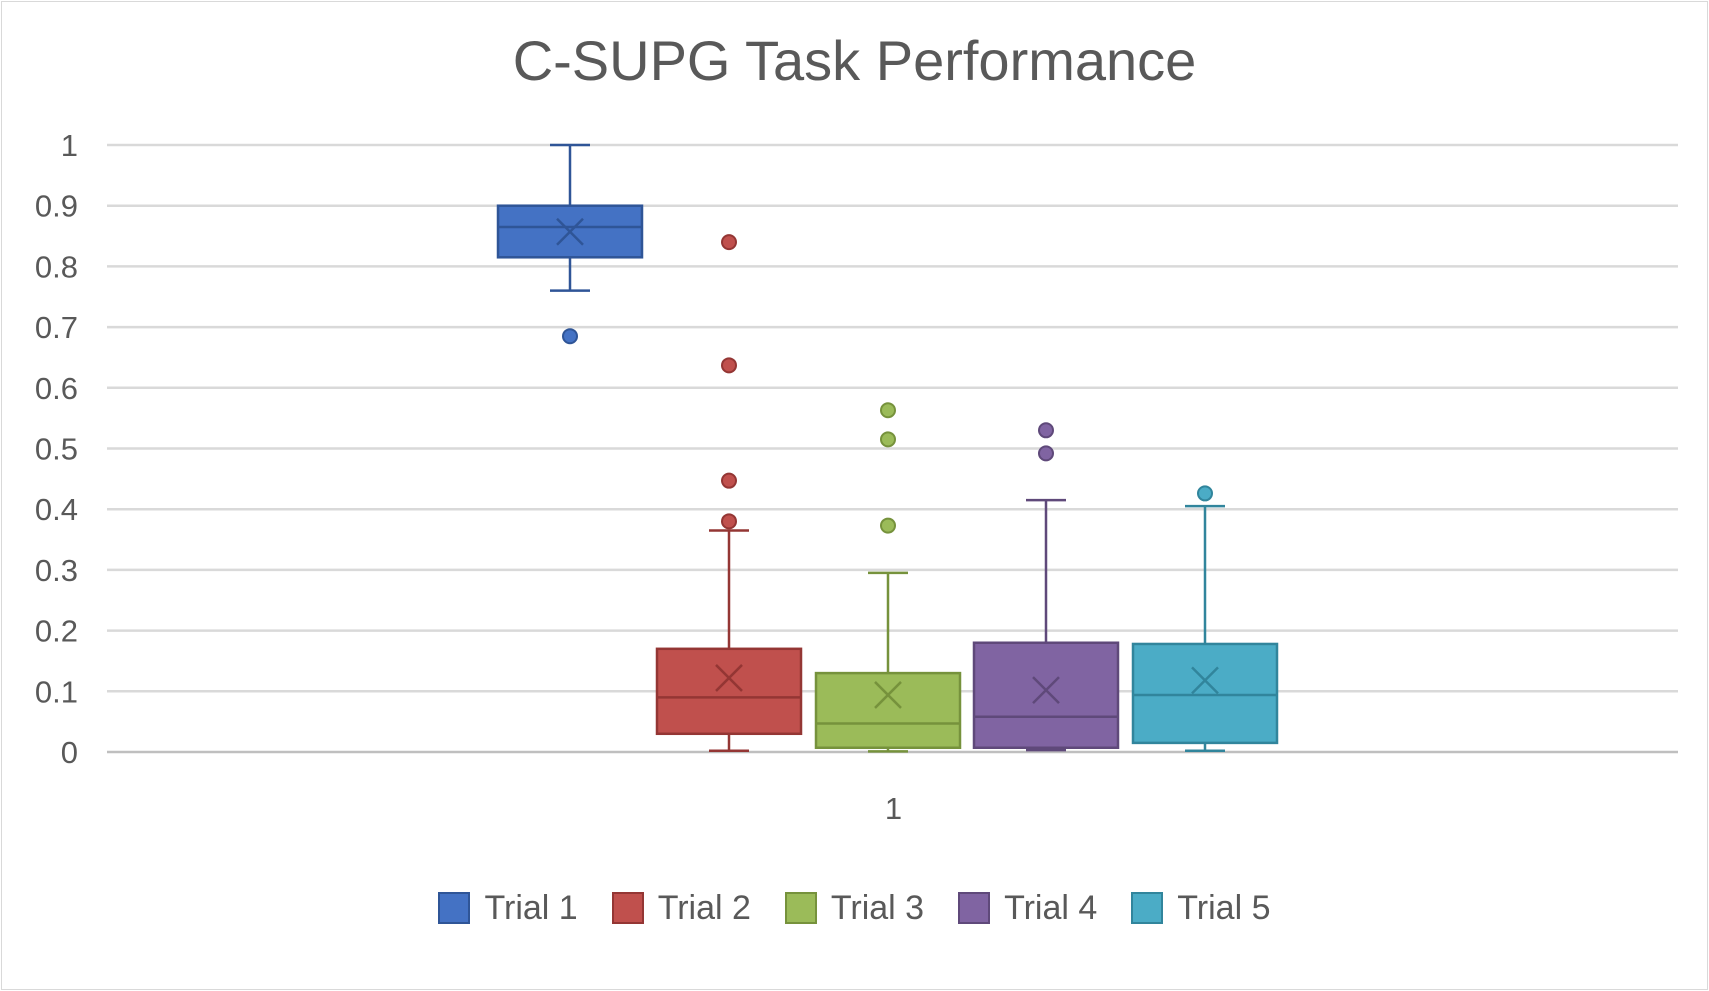 The height and width of the screenshot is (991, 1709). What do you see at coordinates (56, 388) in the screenshot?
I see `y-tick-label: 0.6` at bounding box center [56, 388].